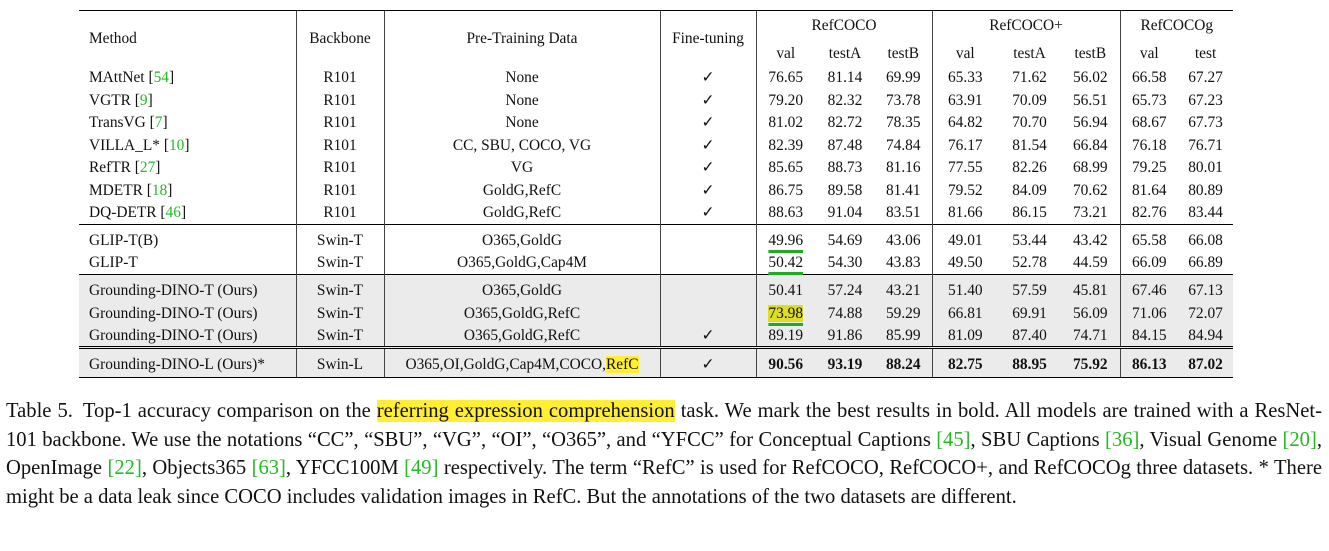  Describe the element at coordinates (1205, 123) in the screenshot. I see `score-cell: 67.73` at that location.